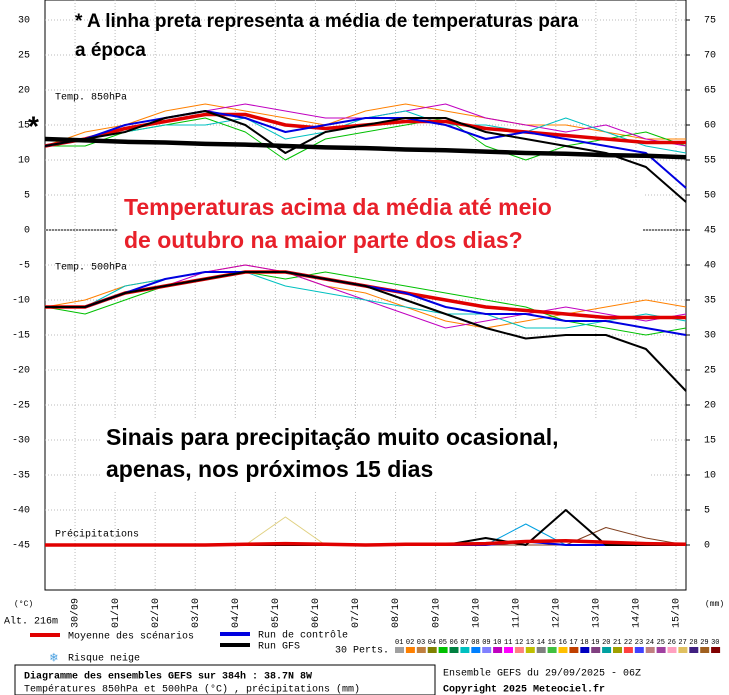  What do you see at coordinates (710, 21) in the screenshot?
I see `y2-tick-label: 75` at bounding box center [710, 21].